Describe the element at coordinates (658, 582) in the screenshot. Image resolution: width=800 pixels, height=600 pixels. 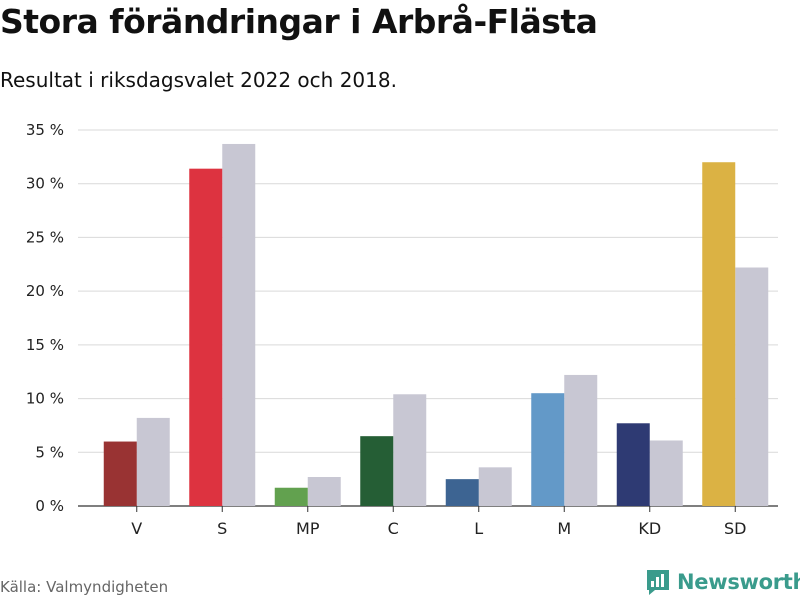
I see `chart-bubble-icon` at that location.